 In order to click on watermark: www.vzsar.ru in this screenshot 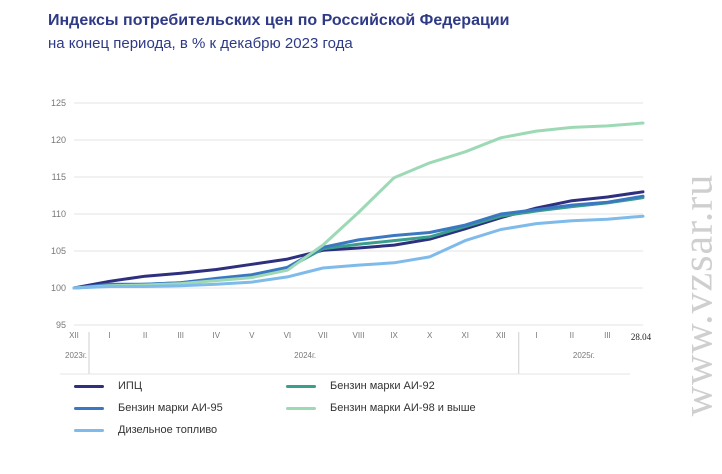, I will do `click(698, 295)`.